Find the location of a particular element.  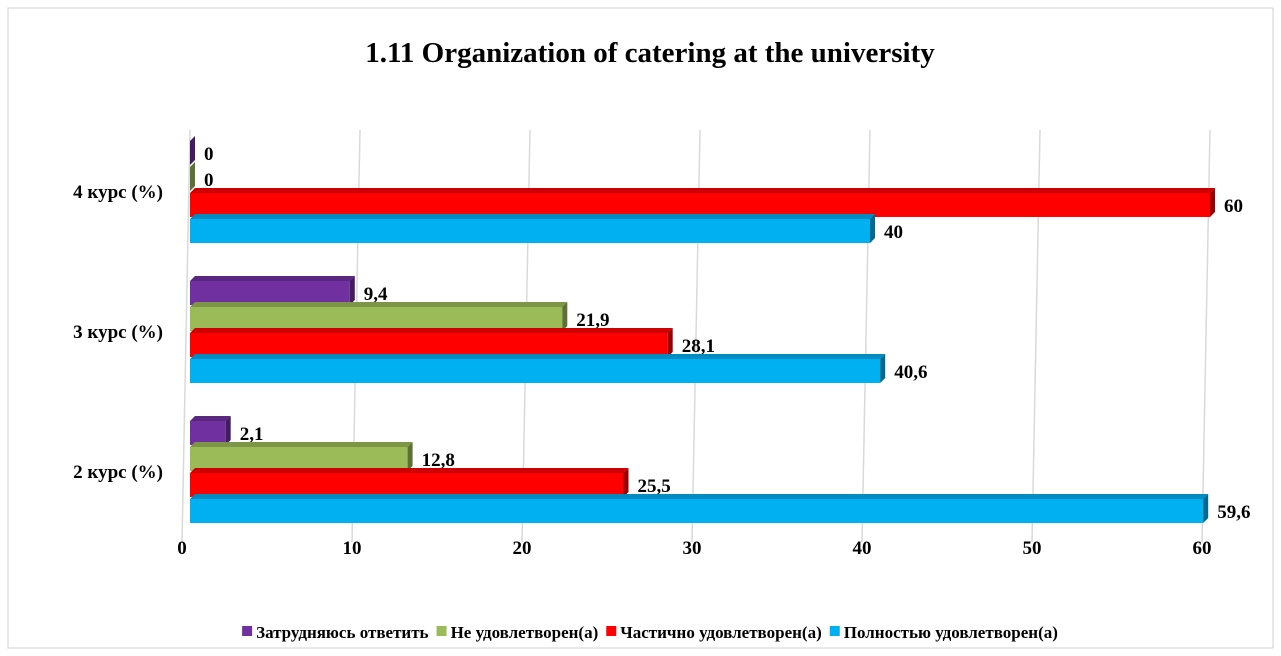

legend-label: Затрудняюсь ответить is located at coordinates (342, 632).